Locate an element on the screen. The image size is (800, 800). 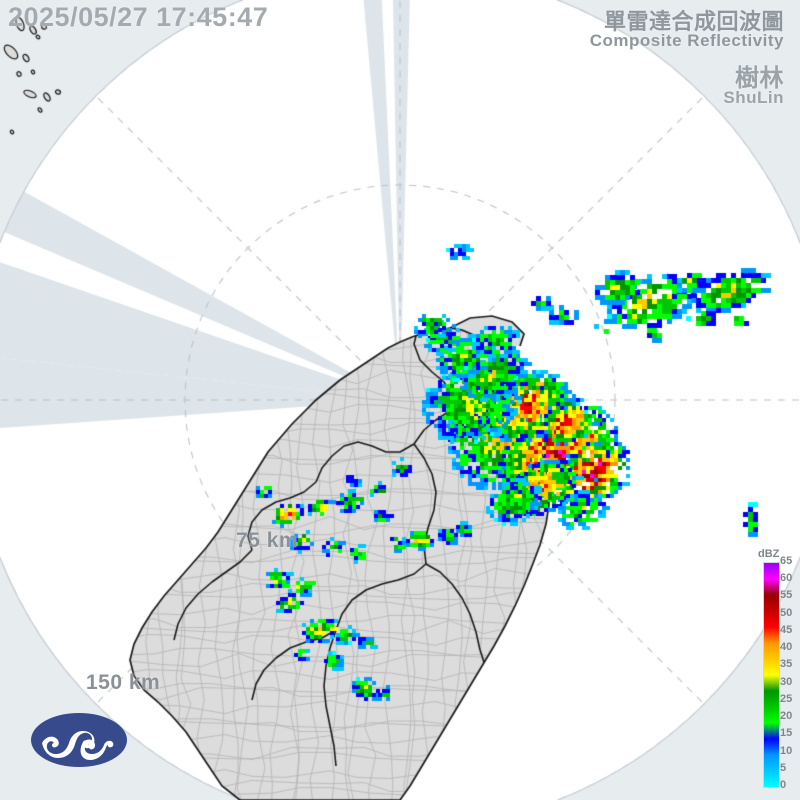
legend-tick: 40 is located at coordinates (786, 647).